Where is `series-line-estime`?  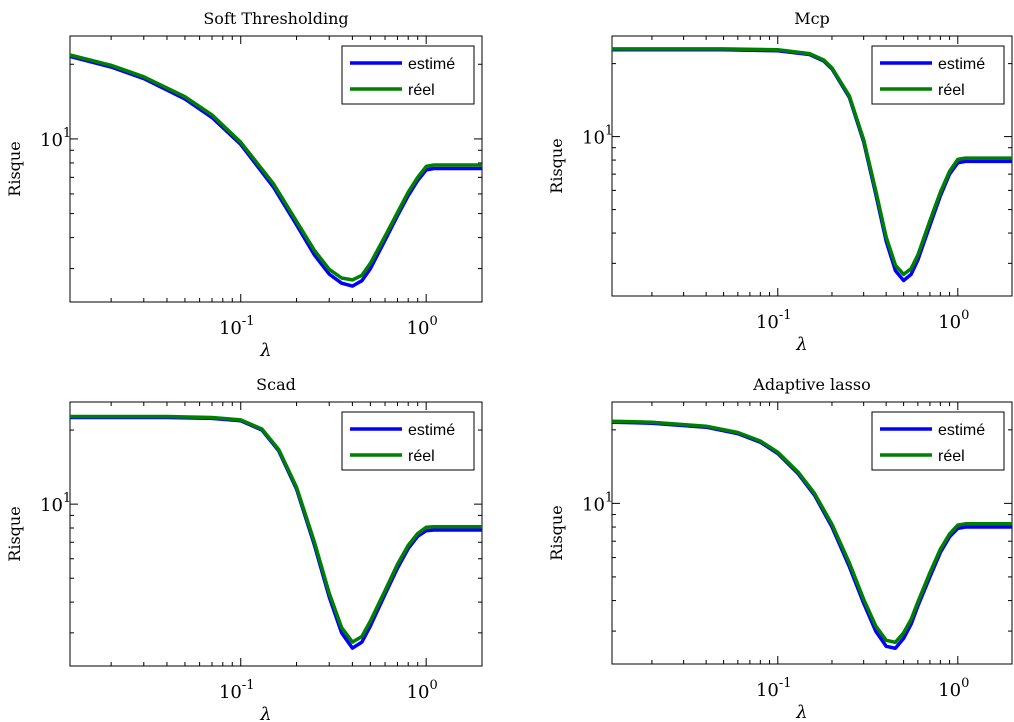 series-line-estime is located at coordinates (276, 171).